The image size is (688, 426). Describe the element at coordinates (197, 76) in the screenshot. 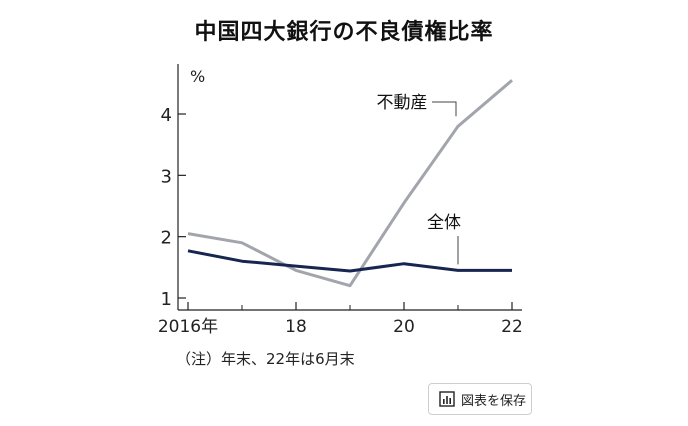

I see `y-axis-unit: %` at that location.